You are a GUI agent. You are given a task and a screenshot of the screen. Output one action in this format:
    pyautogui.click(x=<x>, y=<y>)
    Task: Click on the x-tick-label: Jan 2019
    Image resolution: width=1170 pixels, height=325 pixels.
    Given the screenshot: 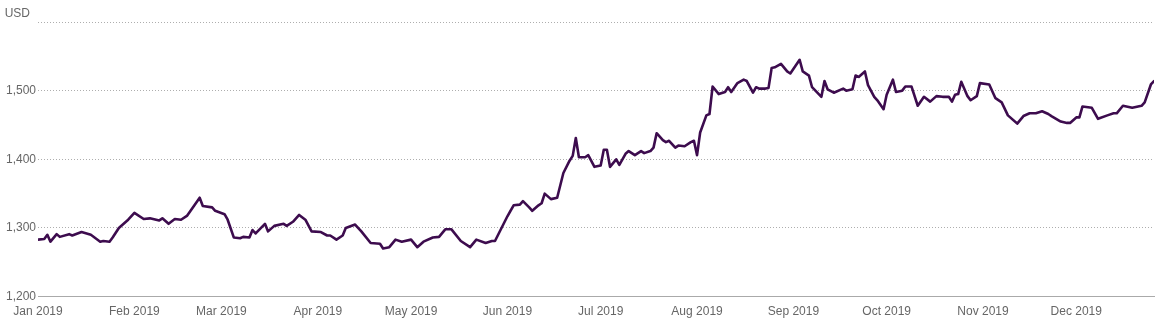 What is the action you would take?
    pyautogui.click(x=38, y=311)
    